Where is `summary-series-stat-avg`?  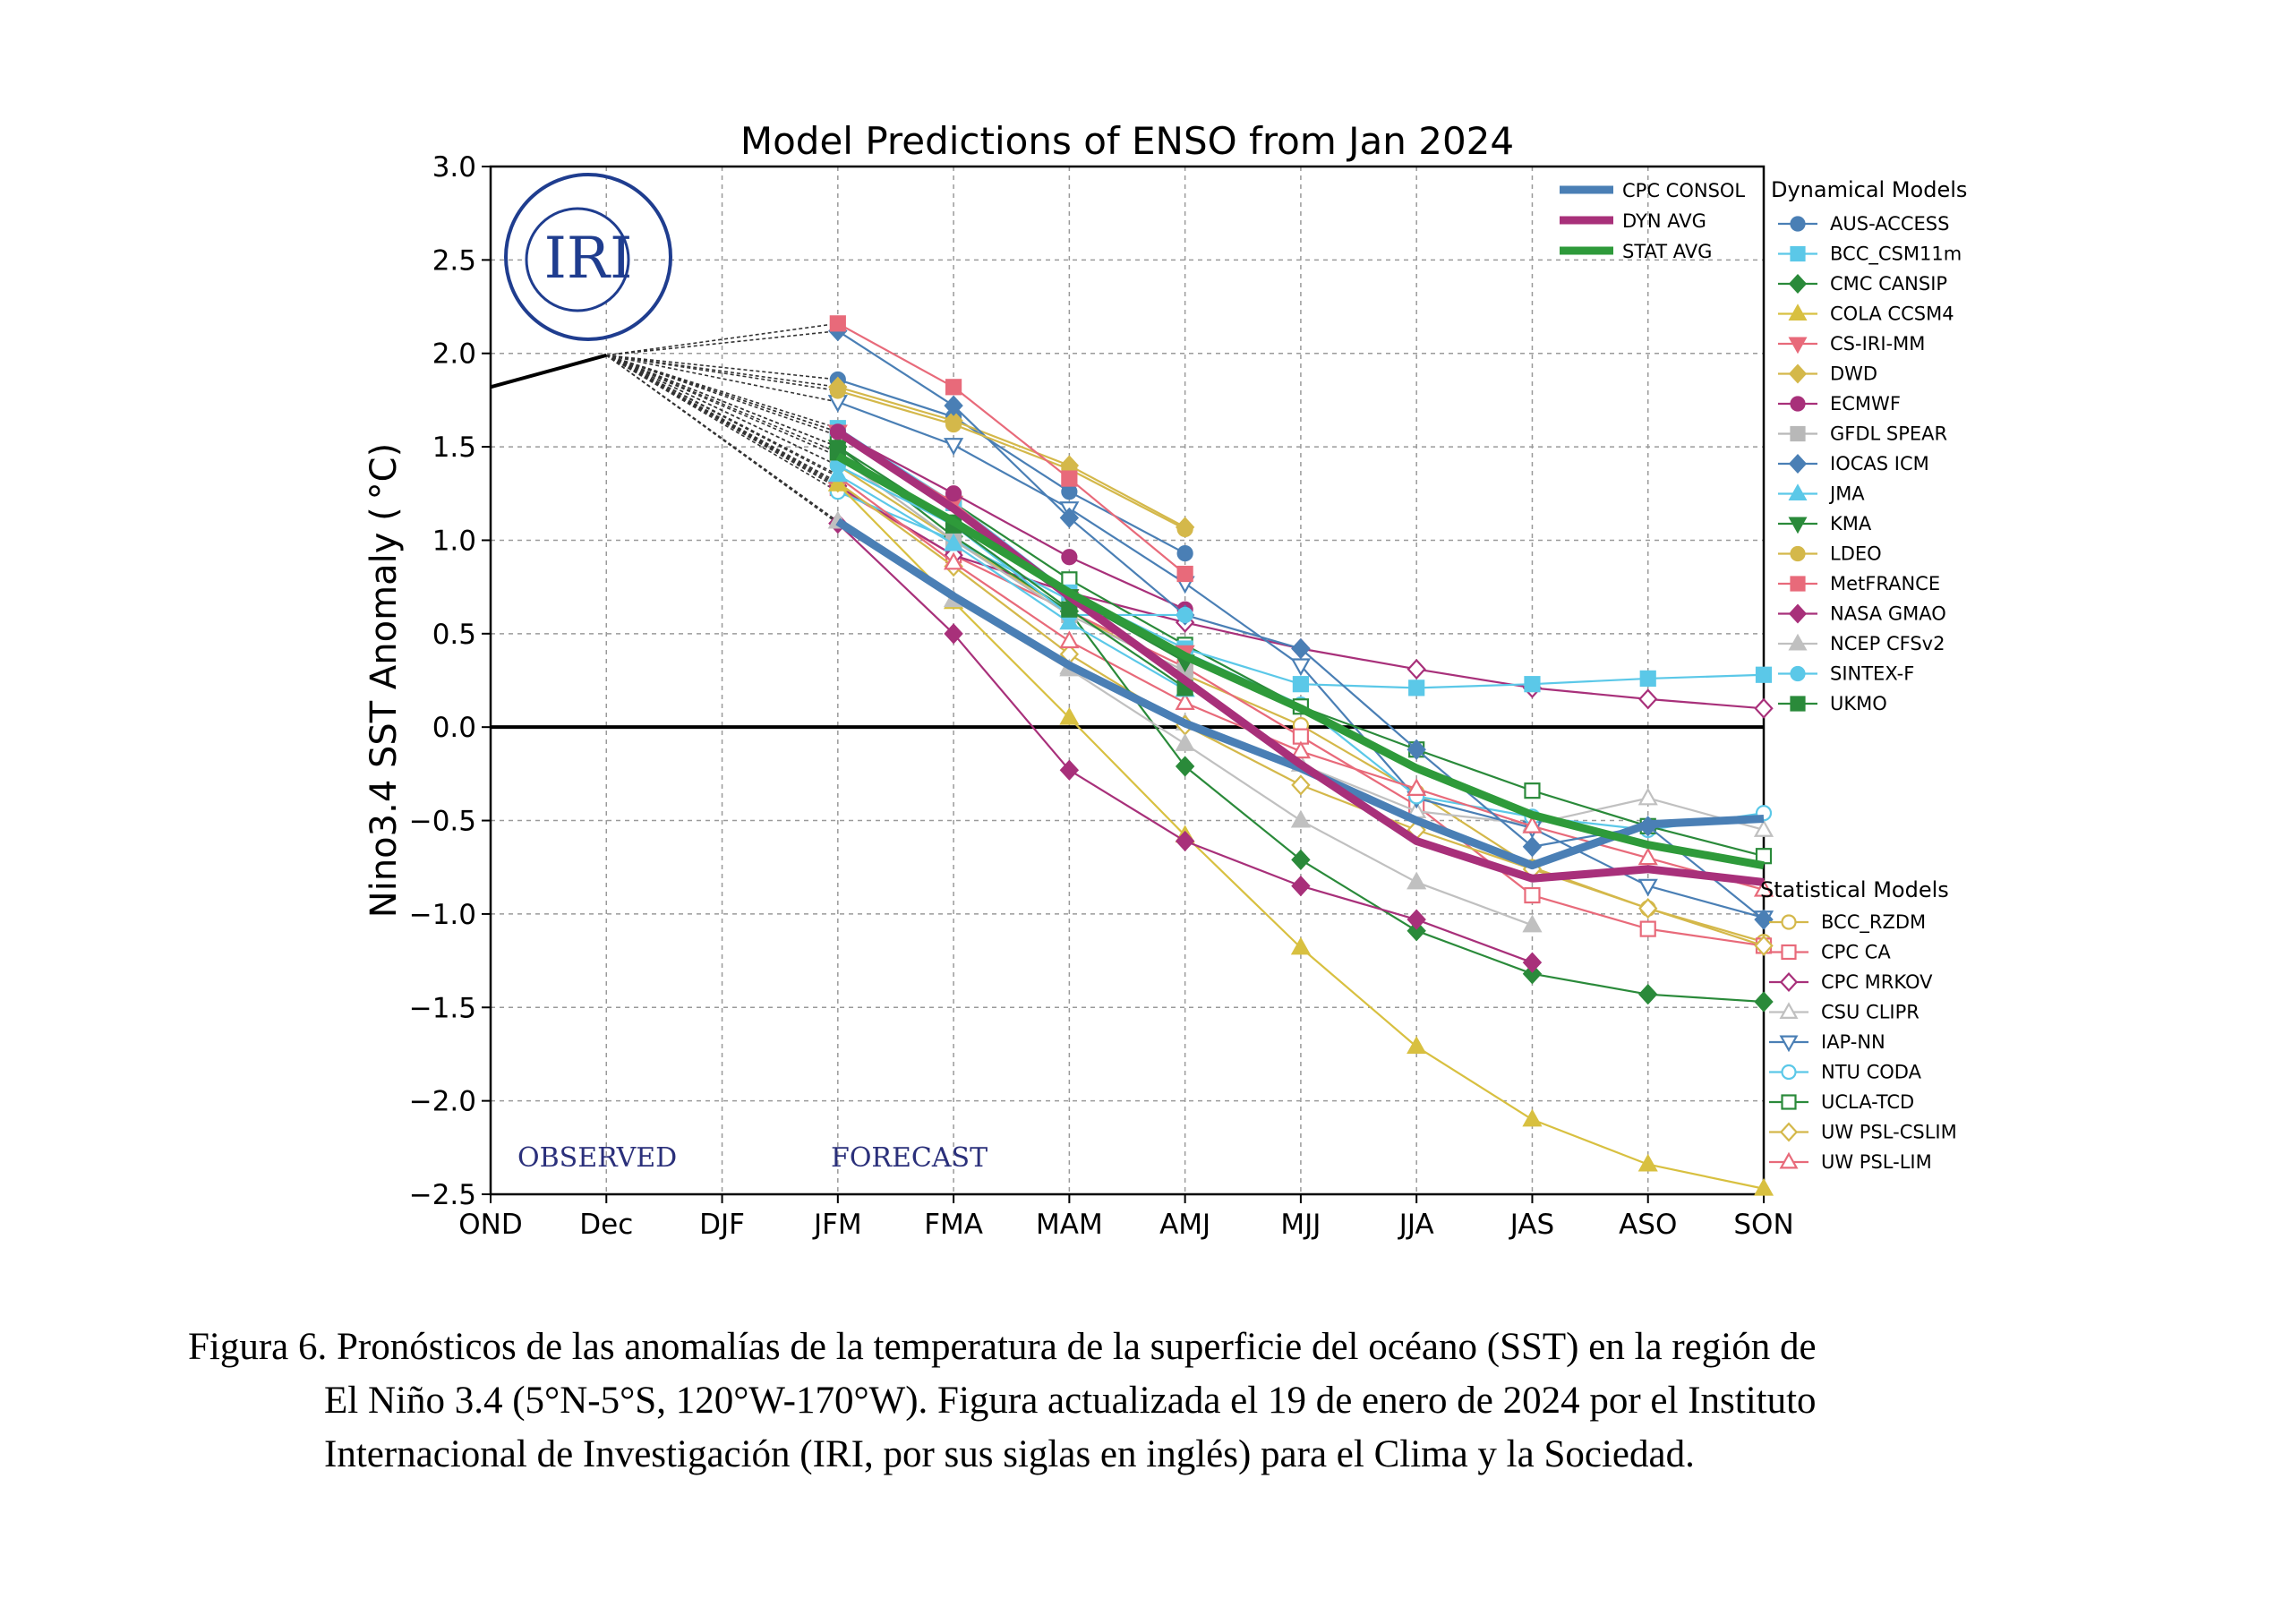
summary-series-stat-avg is located at coordinates (1300, 661).